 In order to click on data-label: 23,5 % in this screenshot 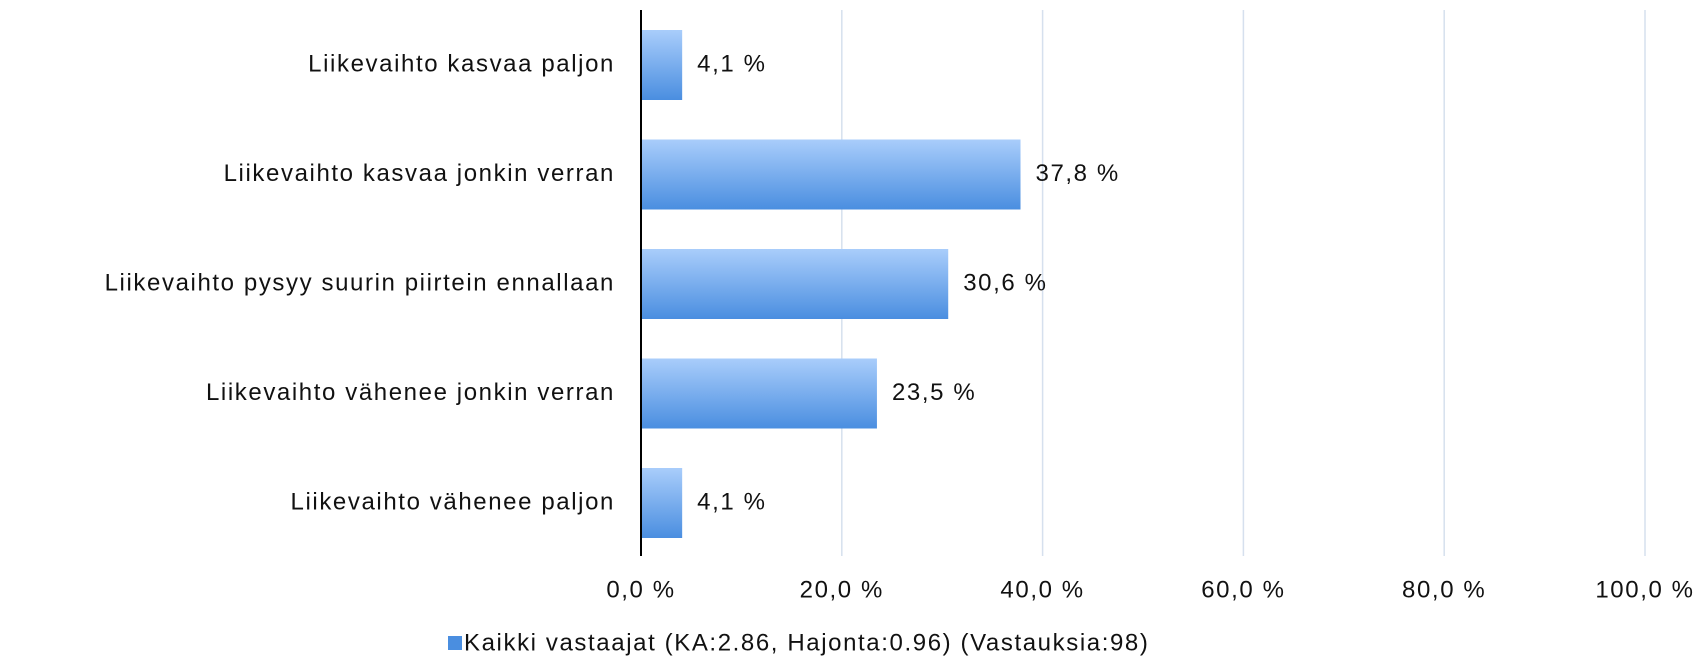, I will do `click(934, 392)`.